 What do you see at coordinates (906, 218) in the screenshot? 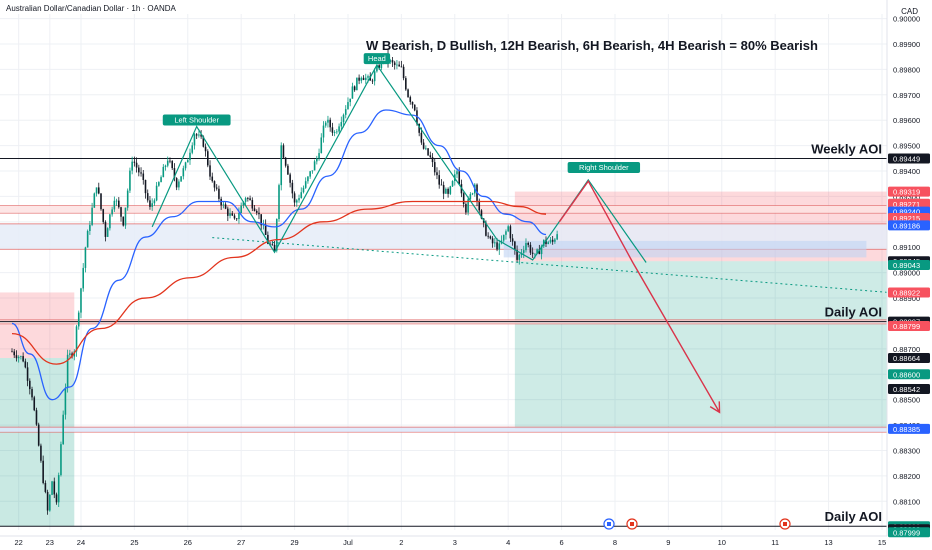
I see `price-badge-label: 0.89215` at bounding box center [906, 218].